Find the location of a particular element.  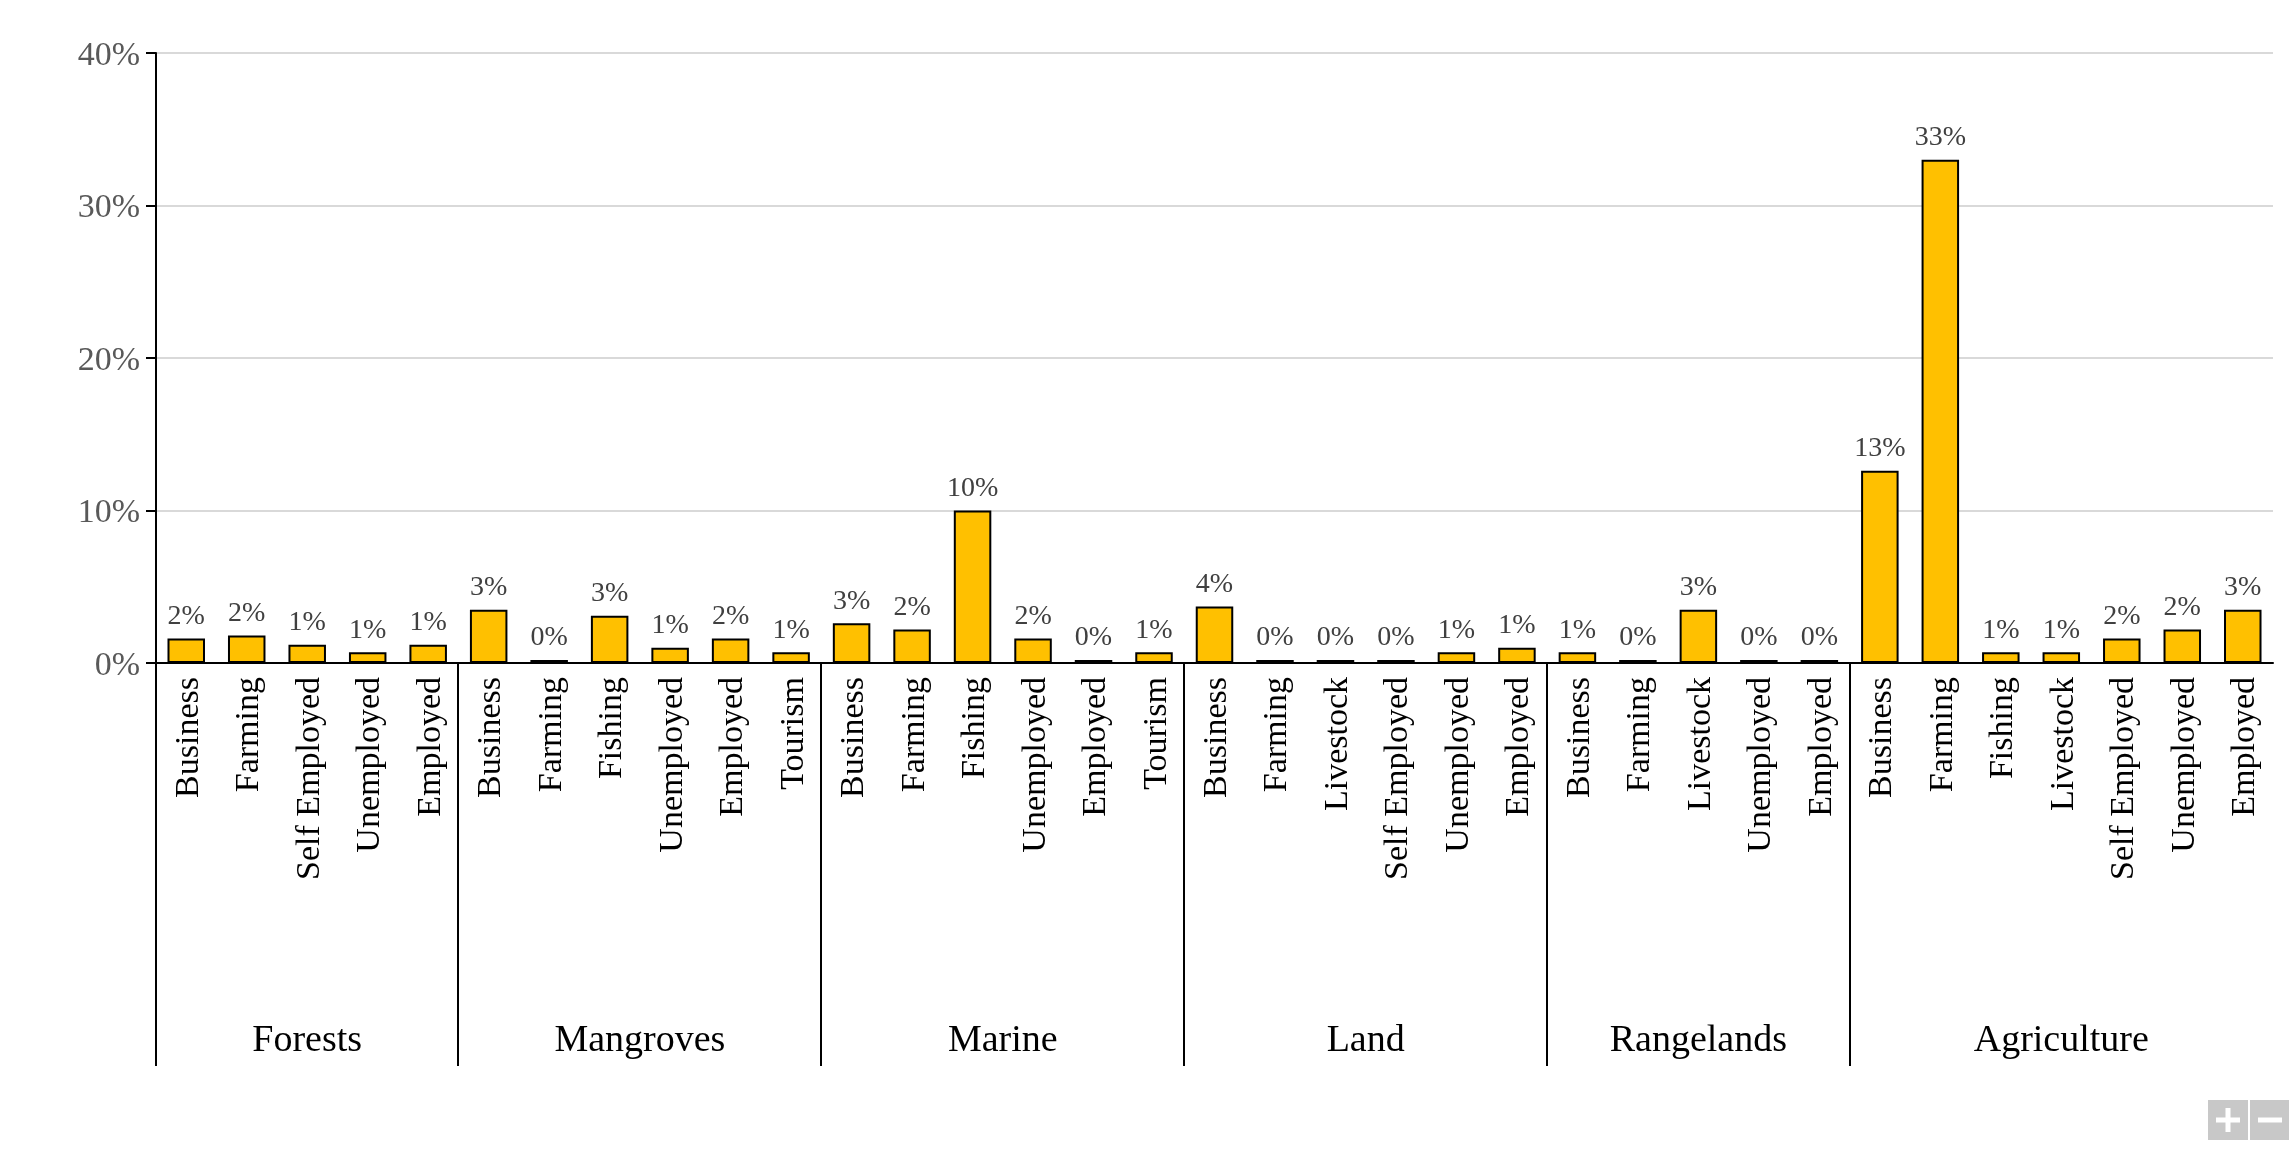

data-label: 33% is located at coordinates (1940, 136).